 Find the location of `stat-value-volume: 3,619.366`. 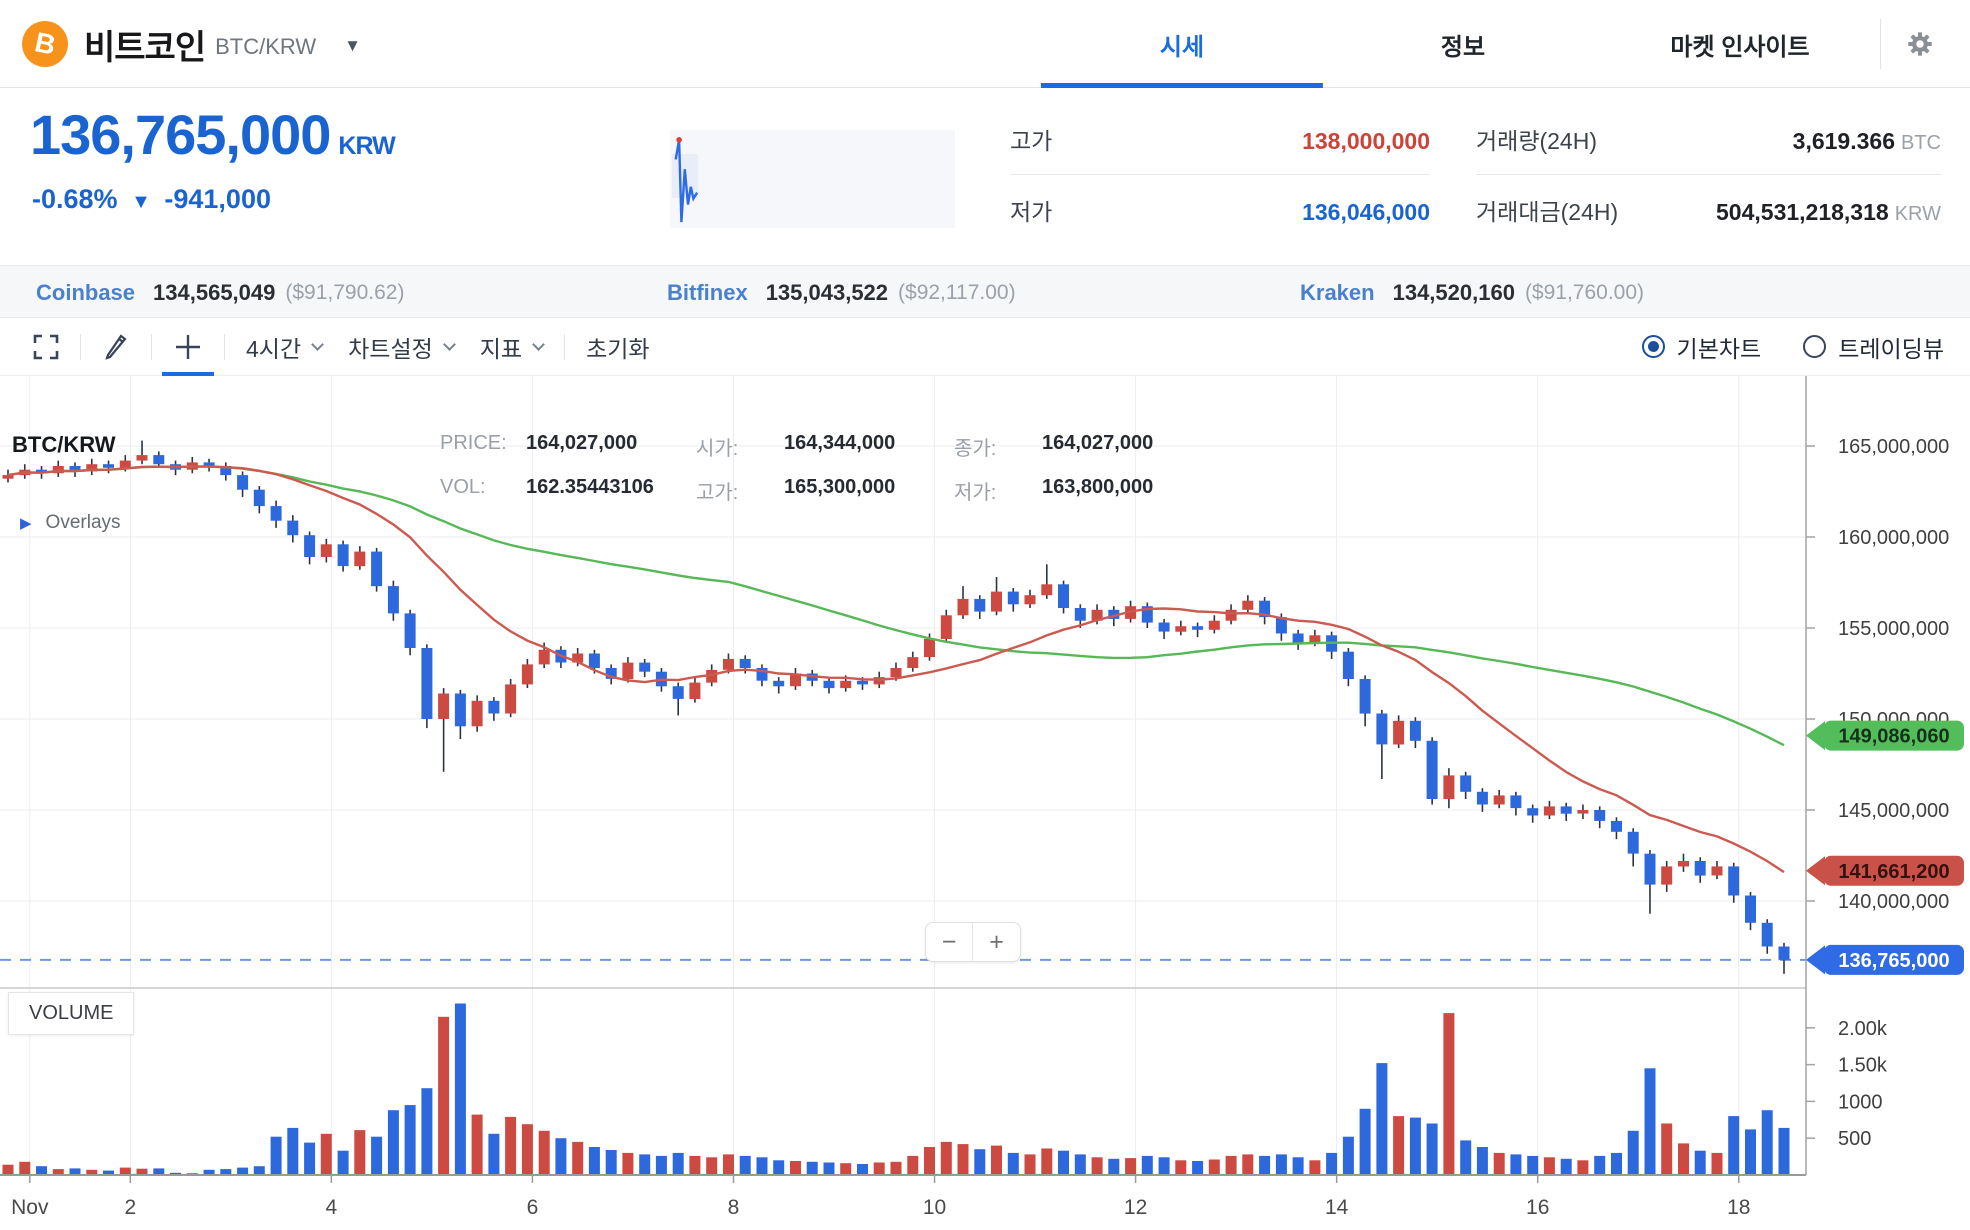

stat-value-volume: 3,619.366 is located at coordinates (1843, 141).